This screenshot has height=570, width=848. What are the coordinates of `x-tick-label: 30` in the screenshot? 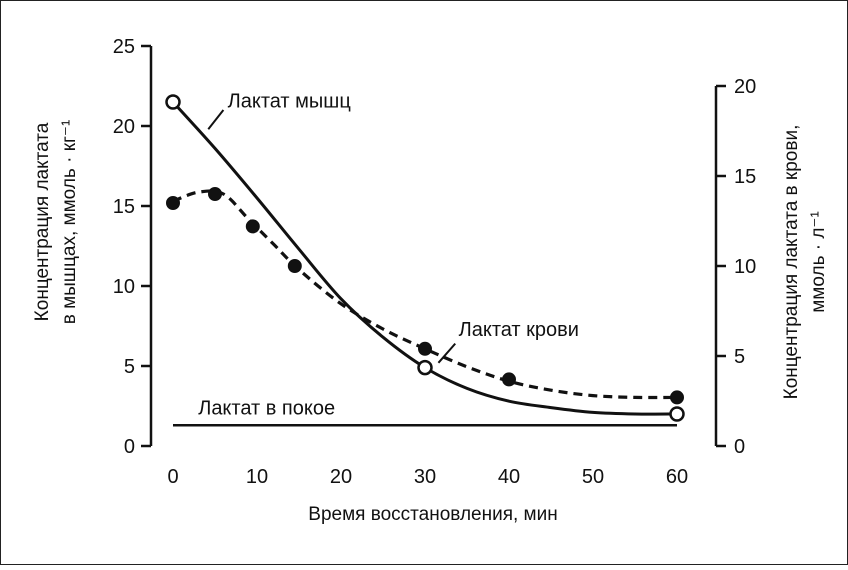 It's located at (425, 477).